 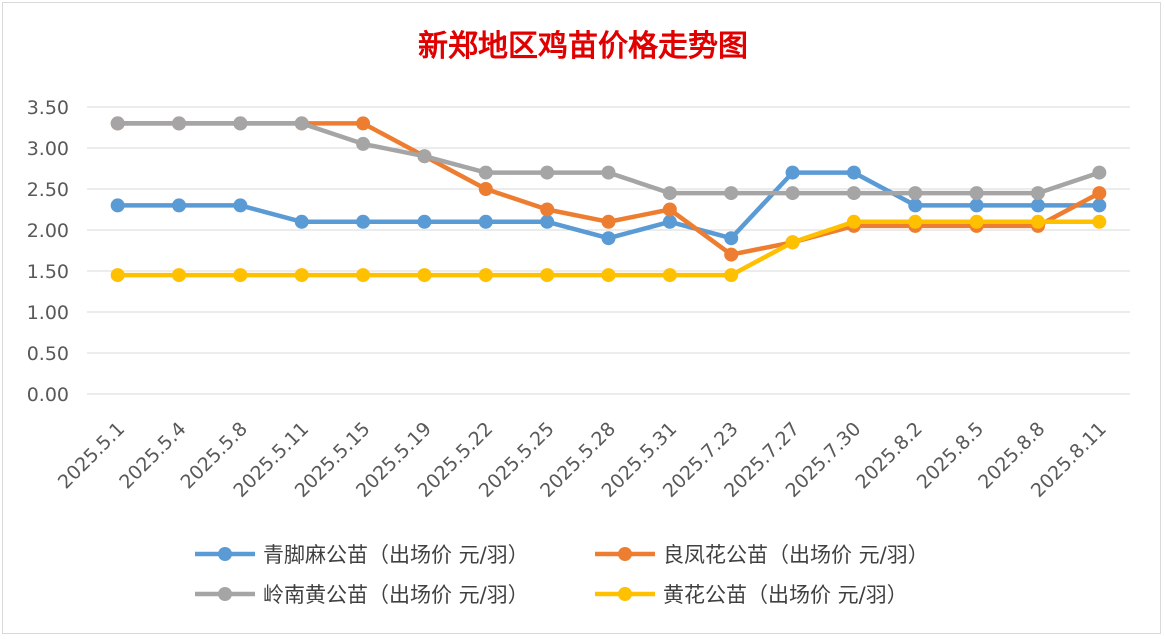 What do you see at coordinates (48, 108) in the screenshot?
I see `y-tick-label: 3.50` at bounding box center [48, 108].